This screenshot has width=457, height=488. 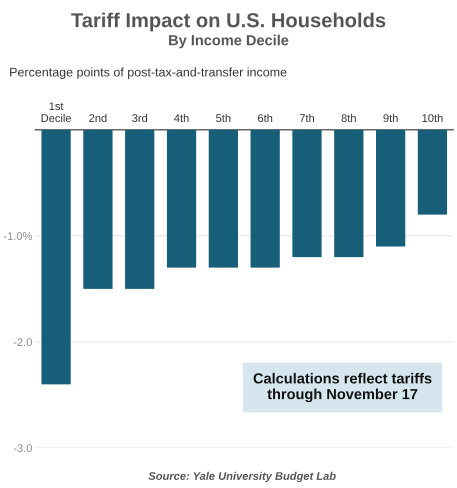 I want to click on x-tick-label: 4th, so click(x=181, y=118).